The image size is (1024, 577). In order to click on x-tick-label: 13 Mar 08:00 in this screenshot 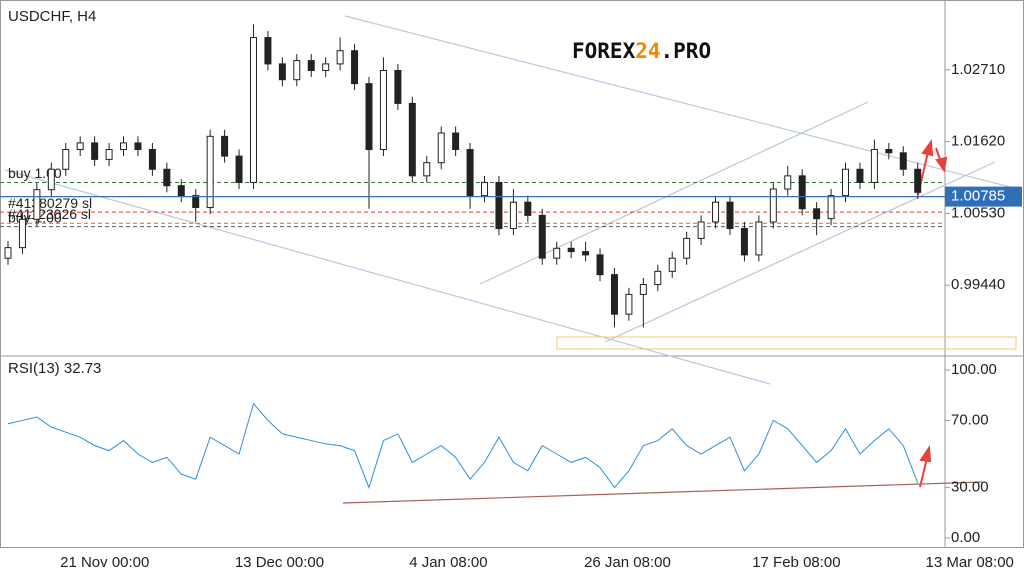, I will do `click(969, 562)`.